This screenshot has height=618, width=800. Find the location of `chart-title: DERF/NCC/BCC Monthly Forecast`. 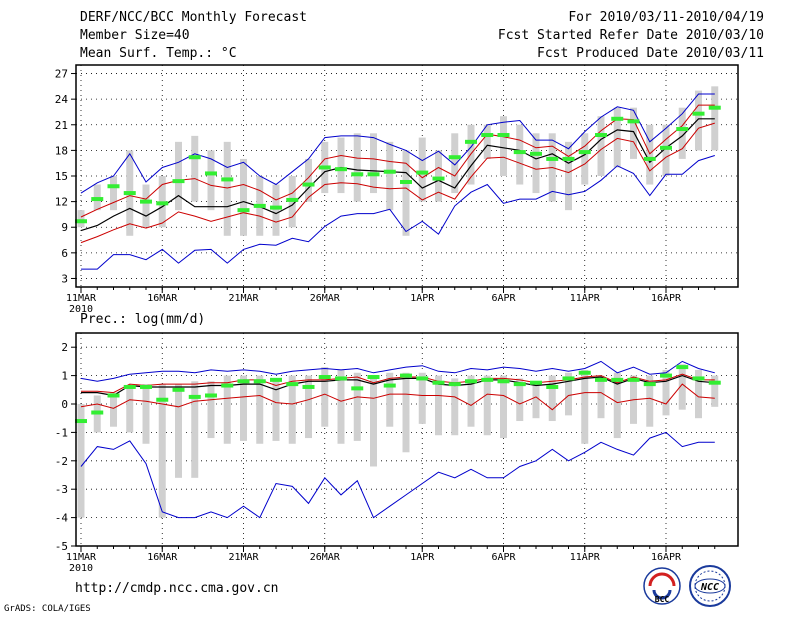

chart-title: DERF/NCC/BCC Monthly Forecast is located at coordinates (193, 17).